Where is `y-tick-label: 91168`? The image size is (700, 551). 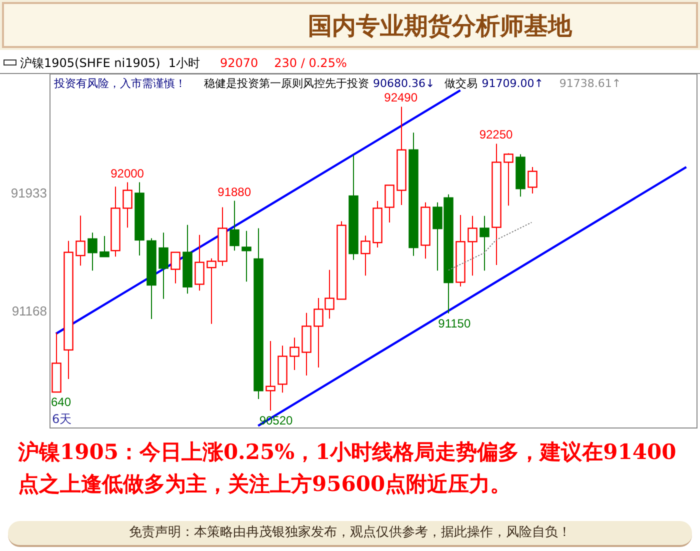
y-tick-label: 91168 is located at coordinates (29, 311).